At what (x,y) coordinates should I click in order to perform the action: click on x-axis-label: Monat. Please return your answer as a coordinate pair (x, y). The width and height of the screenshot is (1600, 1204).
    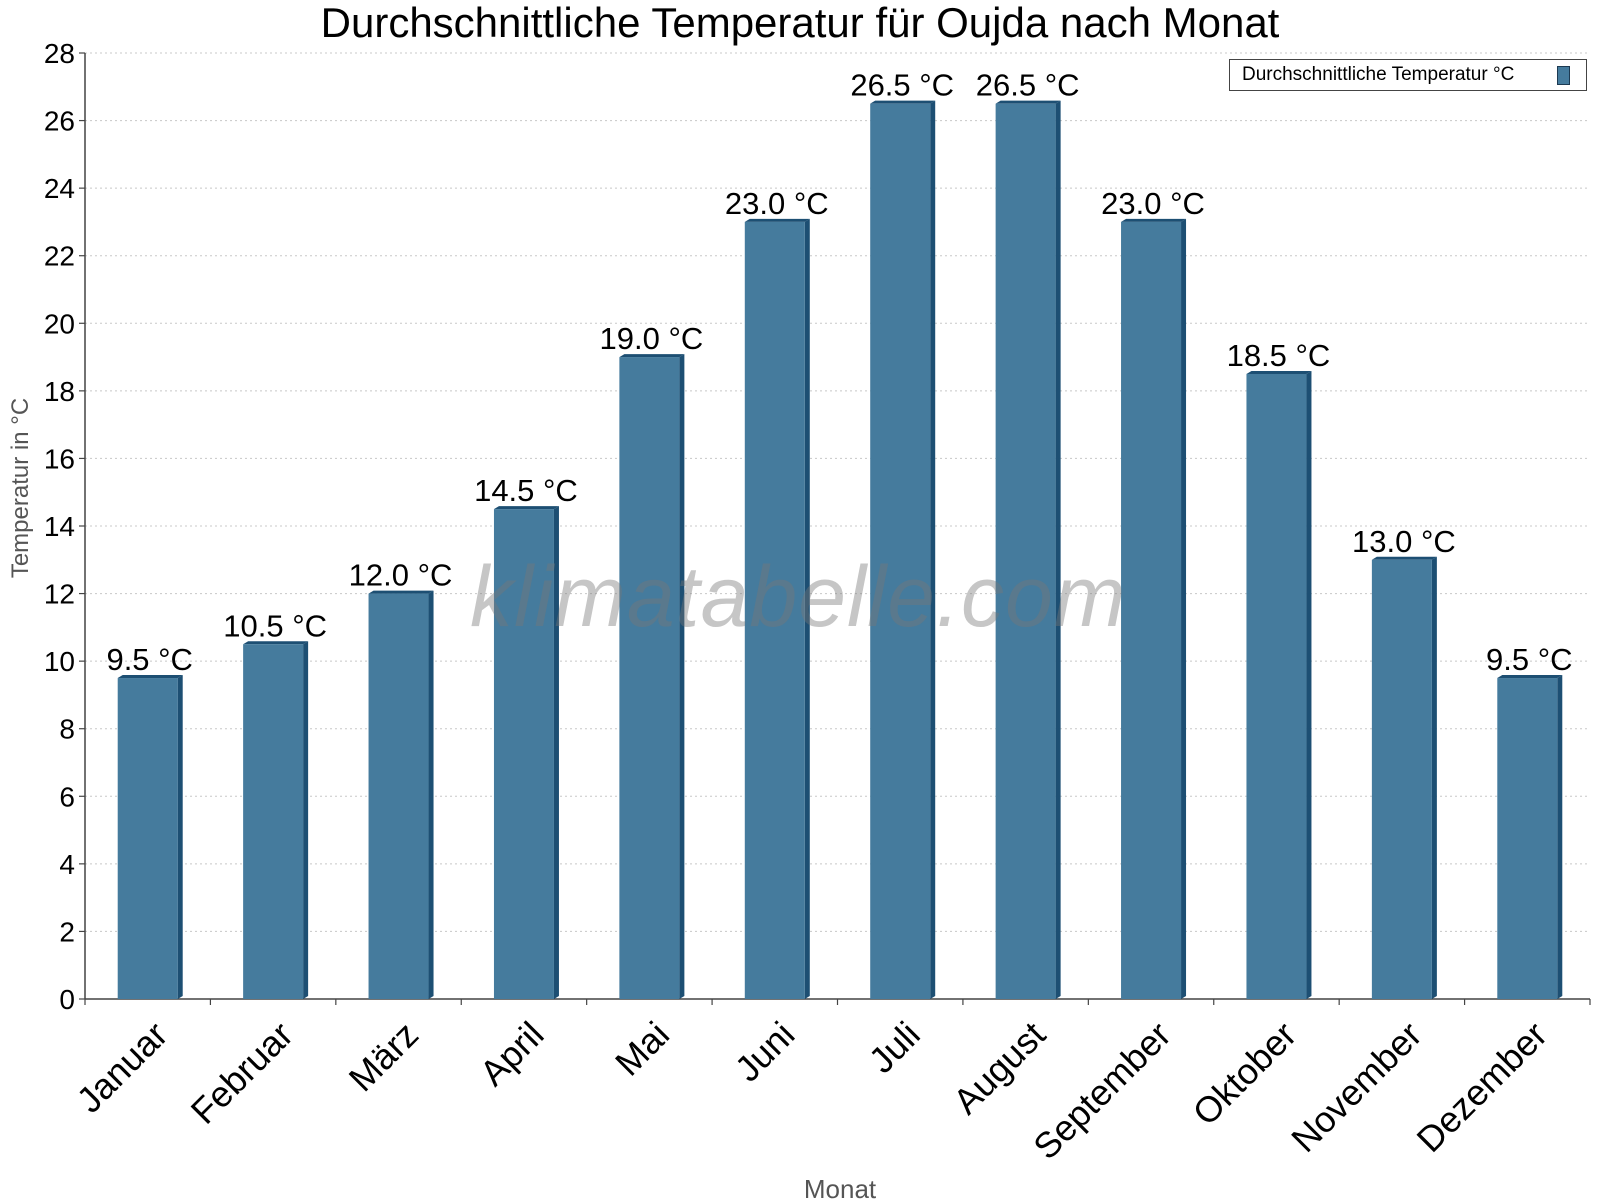
    Looking at the image, I should click on (840, 1189).